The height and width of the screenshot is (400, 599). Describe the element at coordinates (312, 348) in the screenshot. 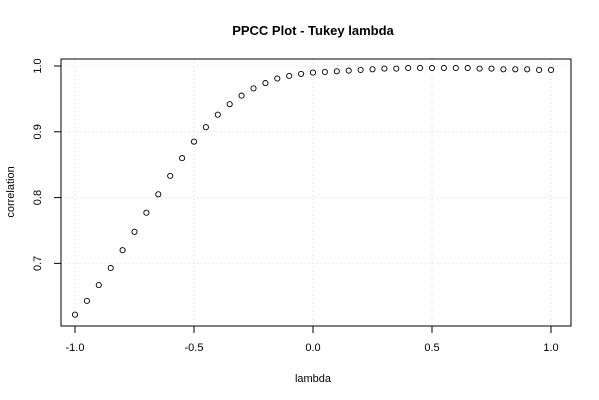

I see `x-tick-label: 0.0` at that location.